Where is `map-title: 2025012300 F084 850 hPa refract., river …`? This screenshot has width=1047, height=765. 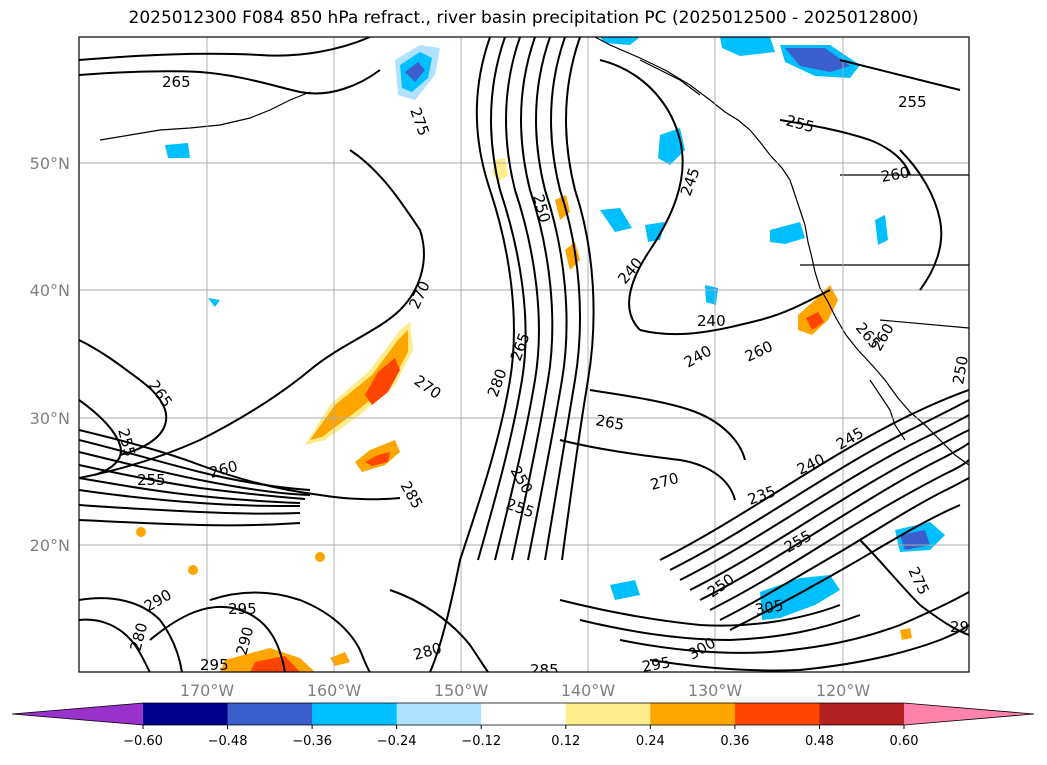 map-title: 2025012300 F084 850 hPa refract., river … is located at coordinates (523, 18).